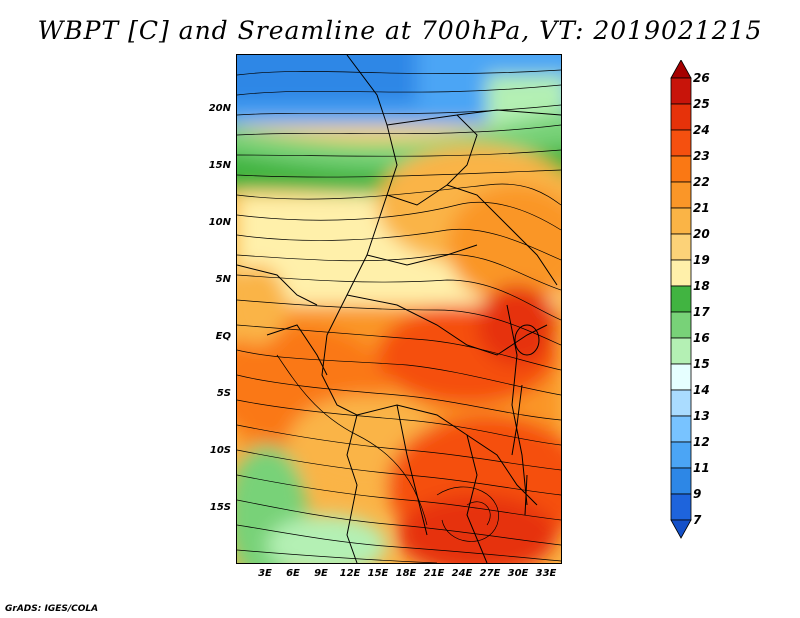 This screenshot has width=800, height=618. I want to click on colorbar-label: 17, so click(701, 312).